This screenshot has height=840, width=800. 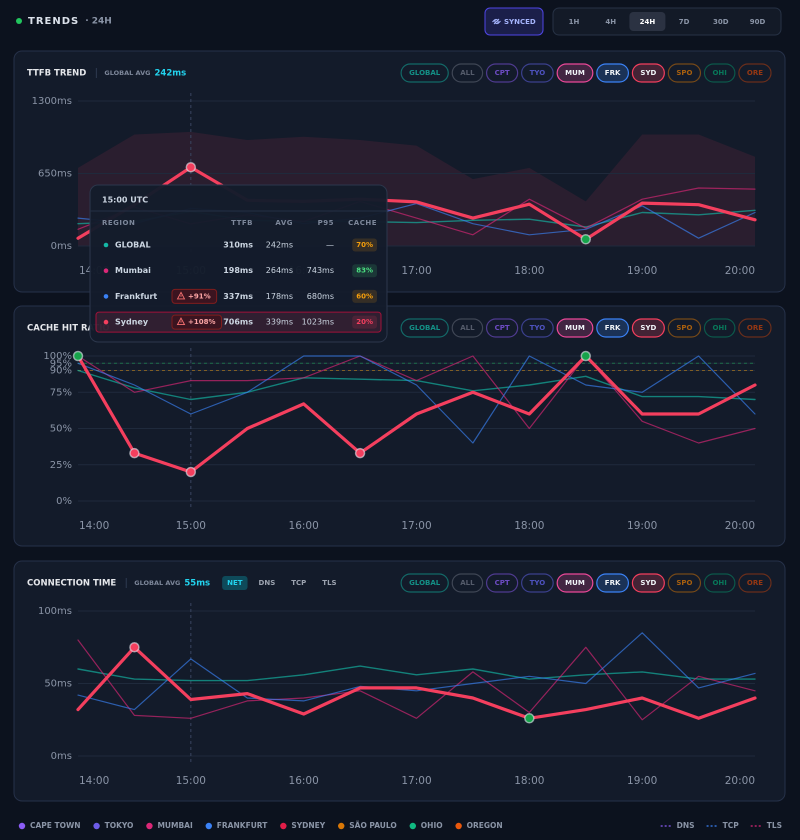 I want to click on range-button: 7D, so click(x=684, y=22).